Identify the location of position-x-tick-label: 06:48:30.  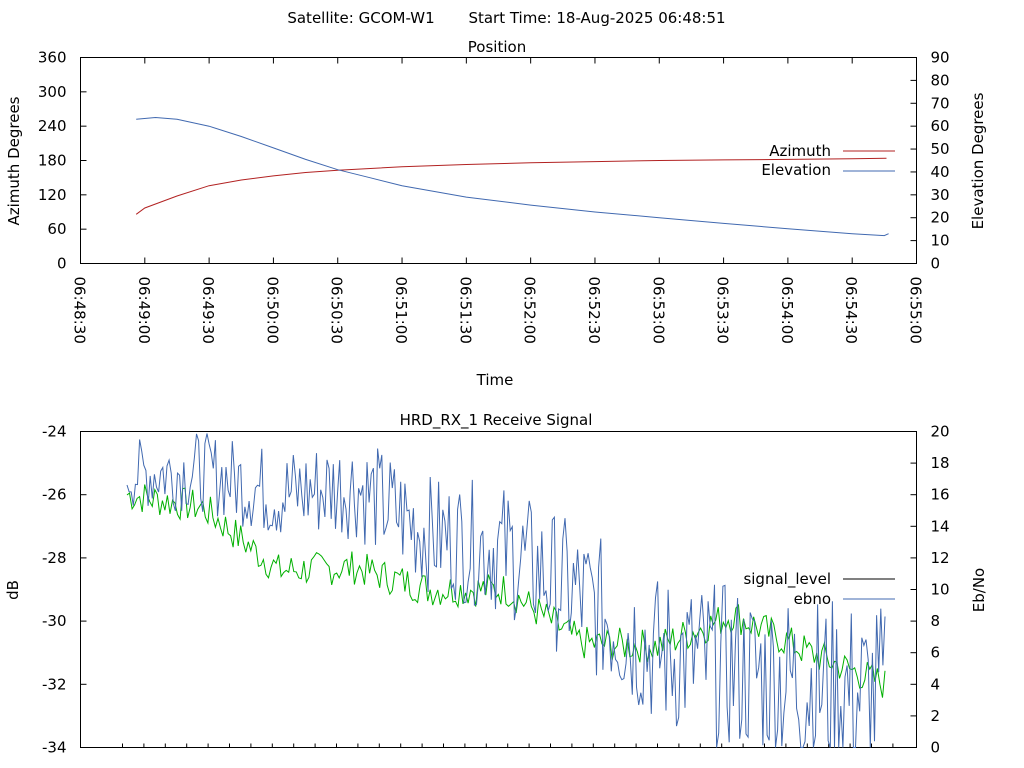
(80, 310).